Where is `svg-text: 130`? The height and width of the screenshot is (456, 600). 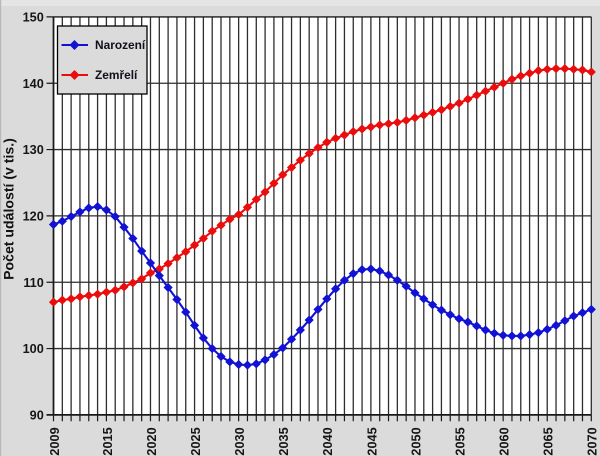
svg-text: 130 is located at coordinates (33, 150).